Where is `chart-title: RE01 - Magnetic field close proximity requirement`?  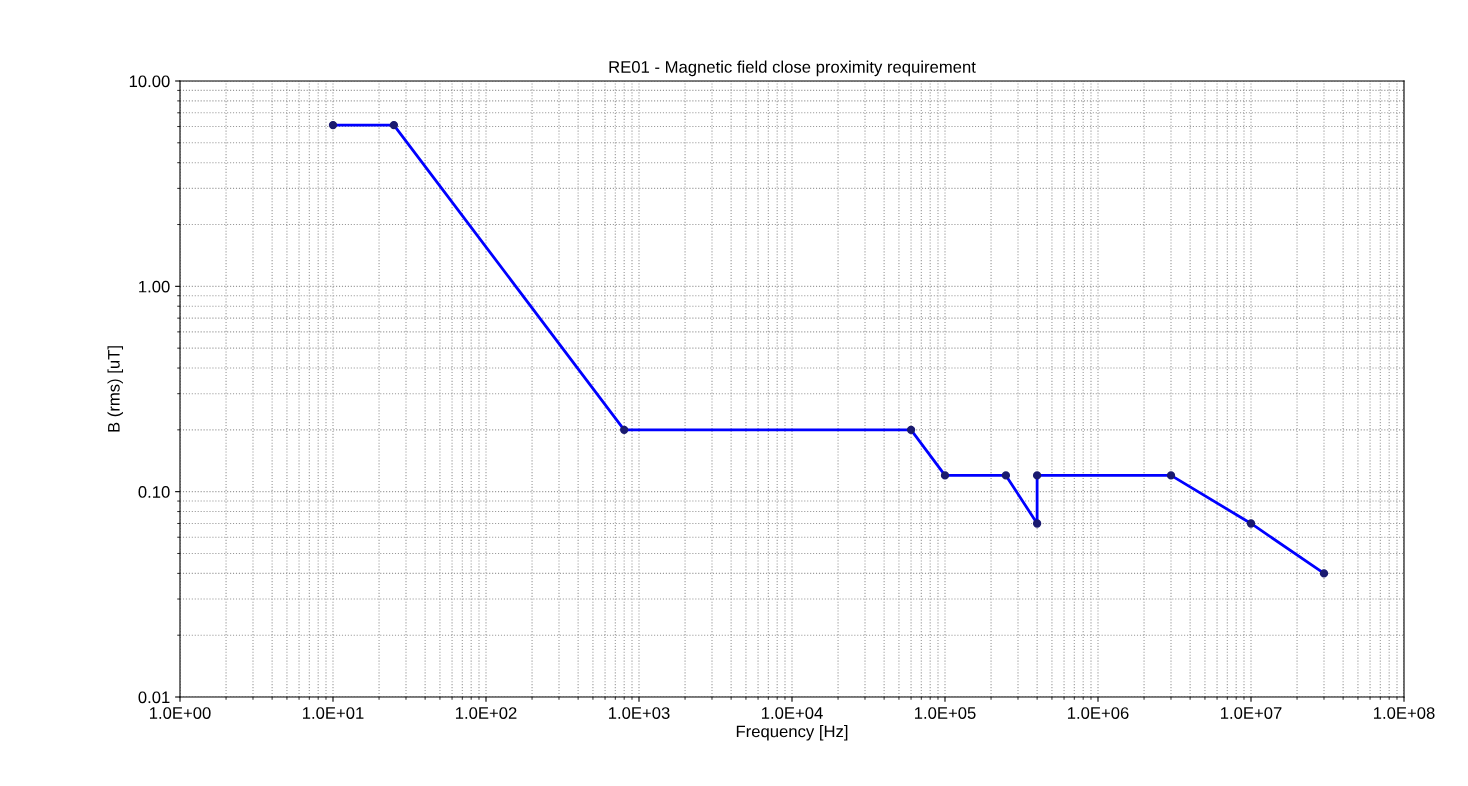 chart-title: RE01 - Magnetic field close proximity requirement is located at coordinates (792, 68).